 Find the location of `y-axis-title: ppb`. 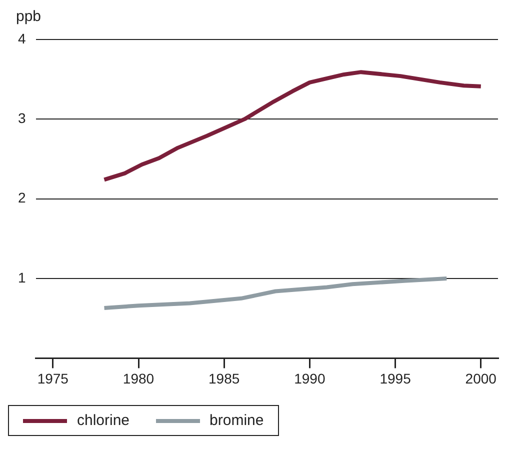

y-axis-title: ppb is located at coordinates (29, 16).